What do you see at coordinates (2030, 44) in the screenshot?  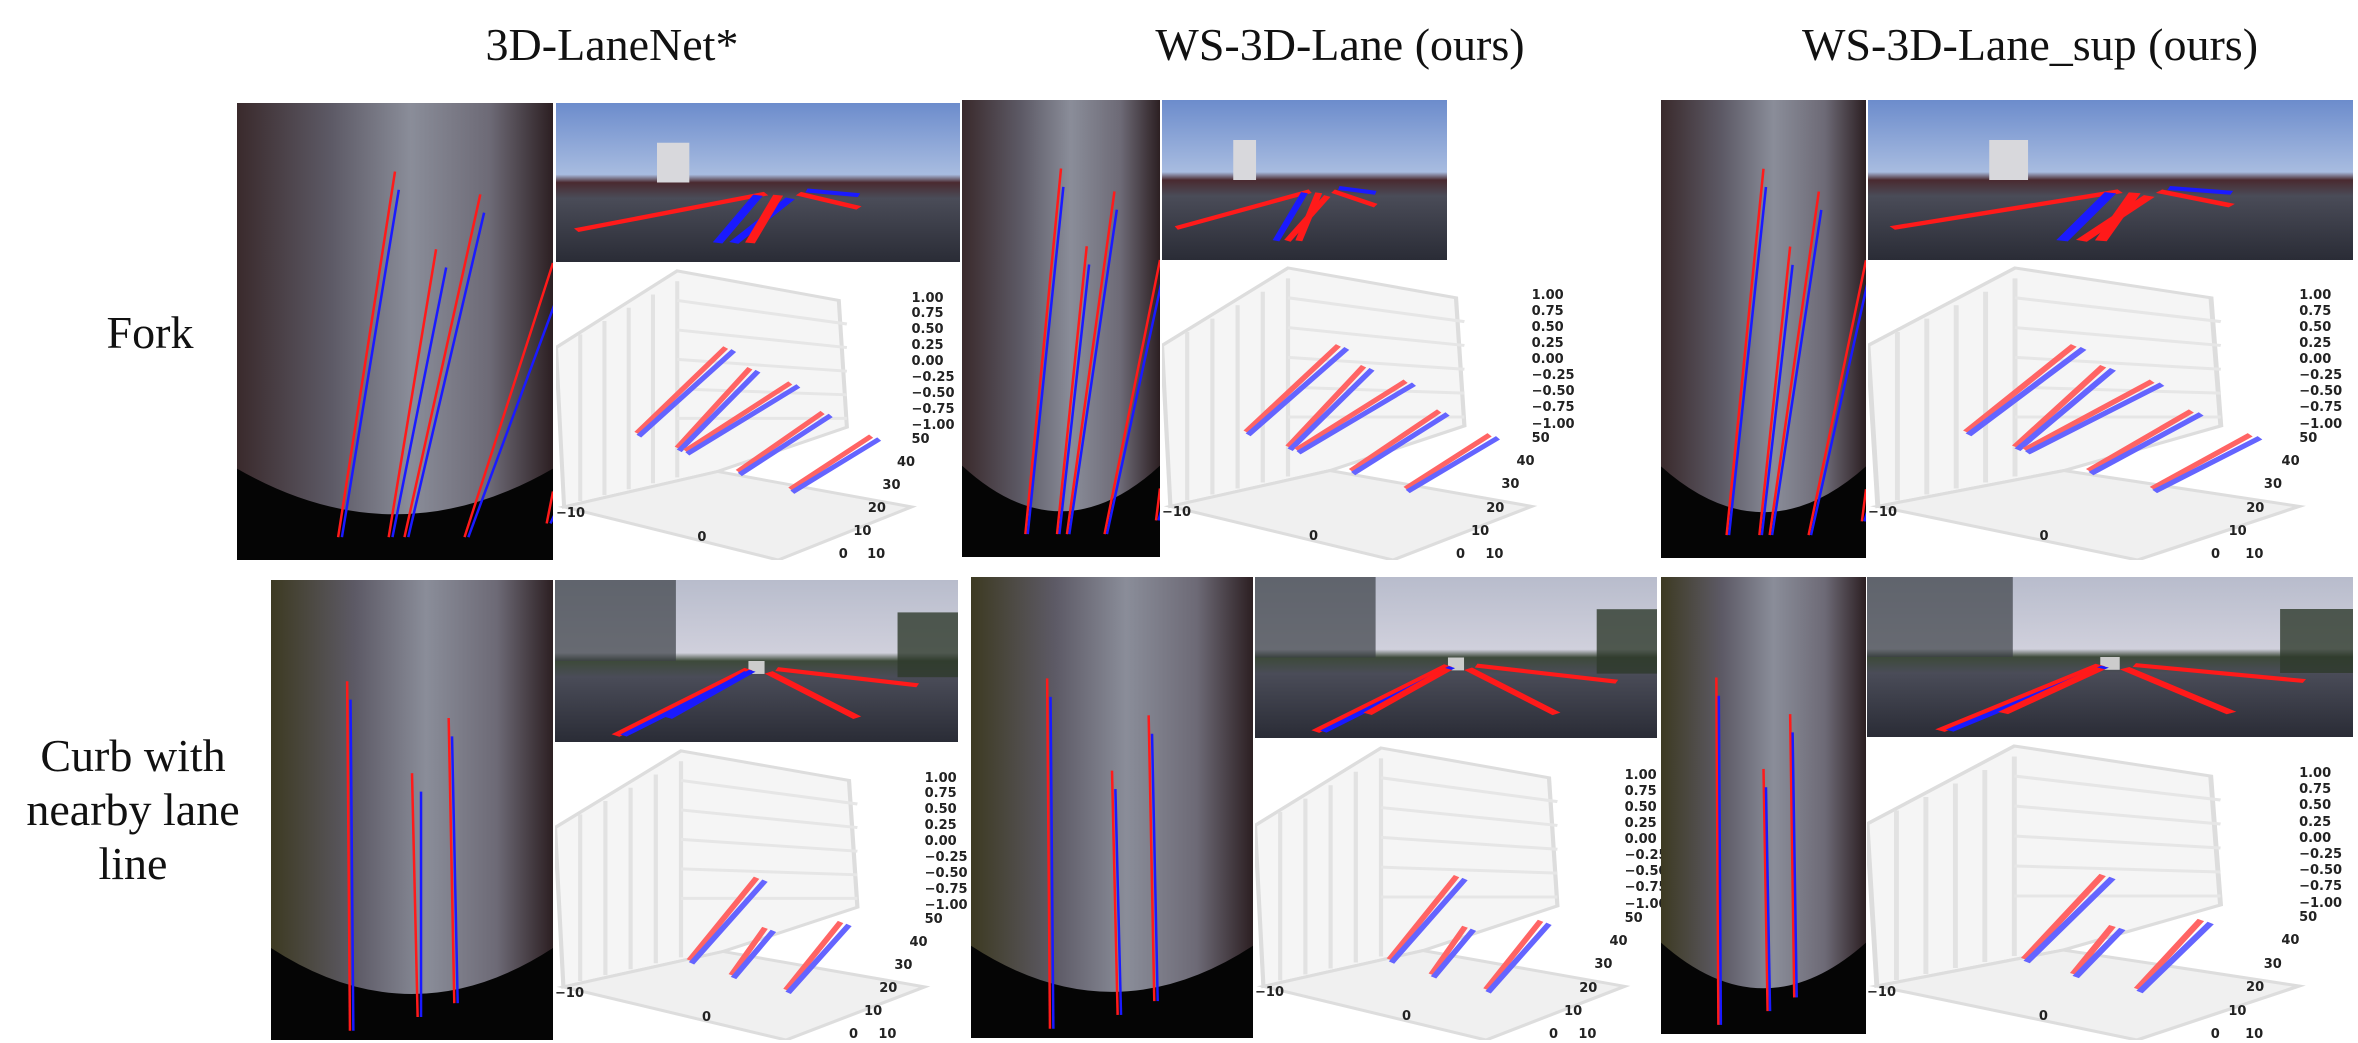 I see `column-title-ws-3d-lane-sup: WS-3D-Lane_sup (ours)` at bounding box center [2030, 44].